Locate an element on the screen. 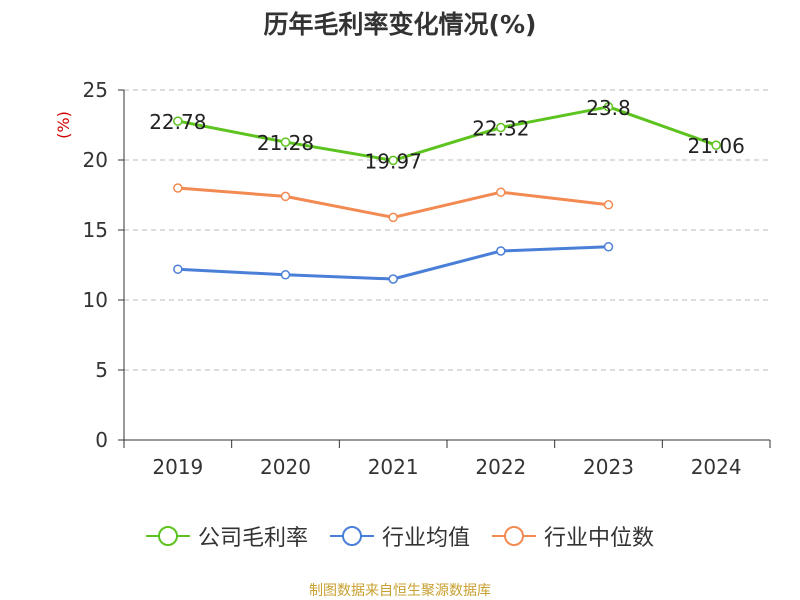 Image resolution: width=800 pixels, height=600 pixels. y-tick-label: 25 is located at coordinates (95, 90).